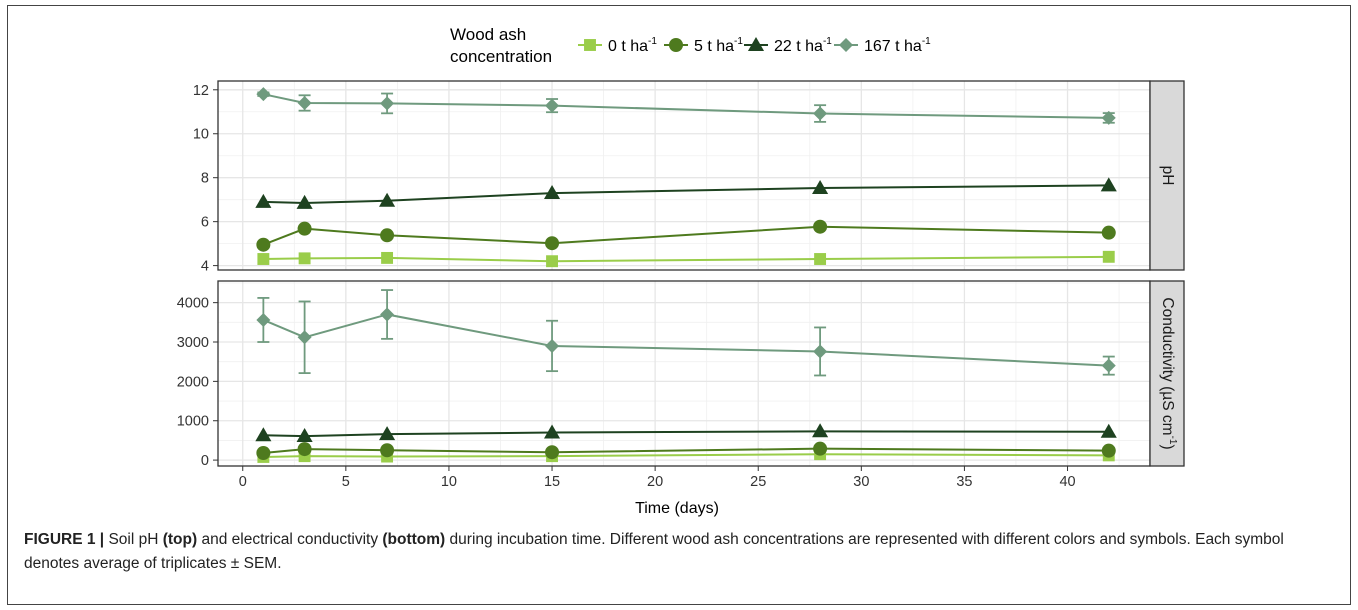  I want to click on legend-entry-0: 0 t ha-1, so click(617, 45).